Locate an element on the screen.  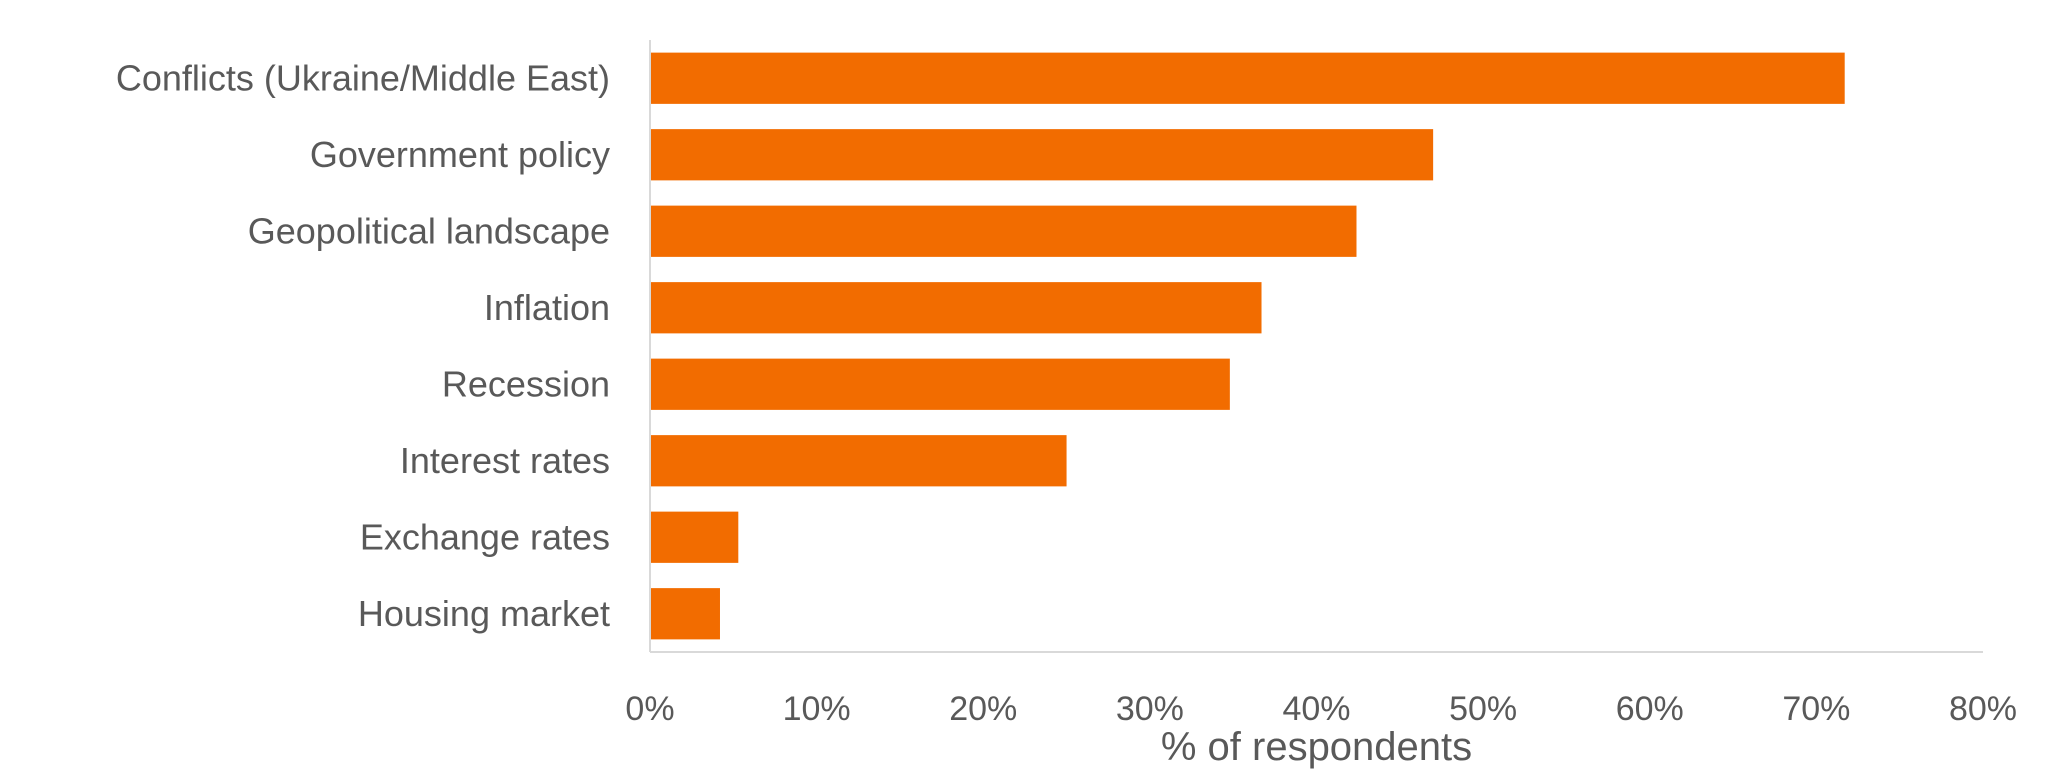
category-label: Inflation is located at coordinates (547, 307).